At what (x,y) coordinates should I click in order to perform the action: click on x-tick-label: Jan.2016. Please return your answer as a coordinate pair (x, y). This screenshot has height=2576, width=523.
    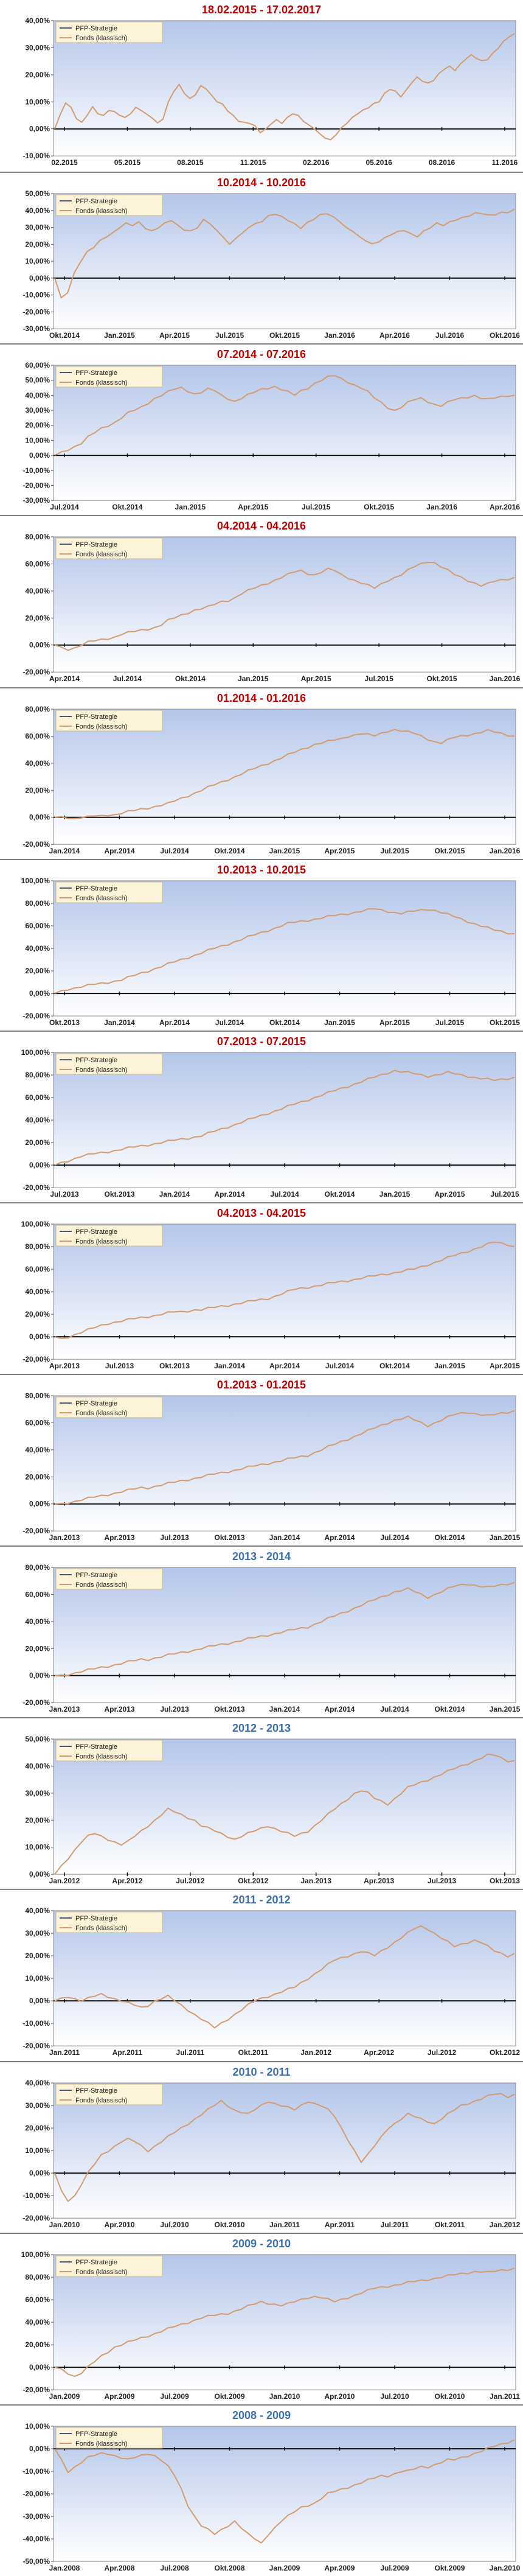
    Looking at the image, I should click on (505, 679).